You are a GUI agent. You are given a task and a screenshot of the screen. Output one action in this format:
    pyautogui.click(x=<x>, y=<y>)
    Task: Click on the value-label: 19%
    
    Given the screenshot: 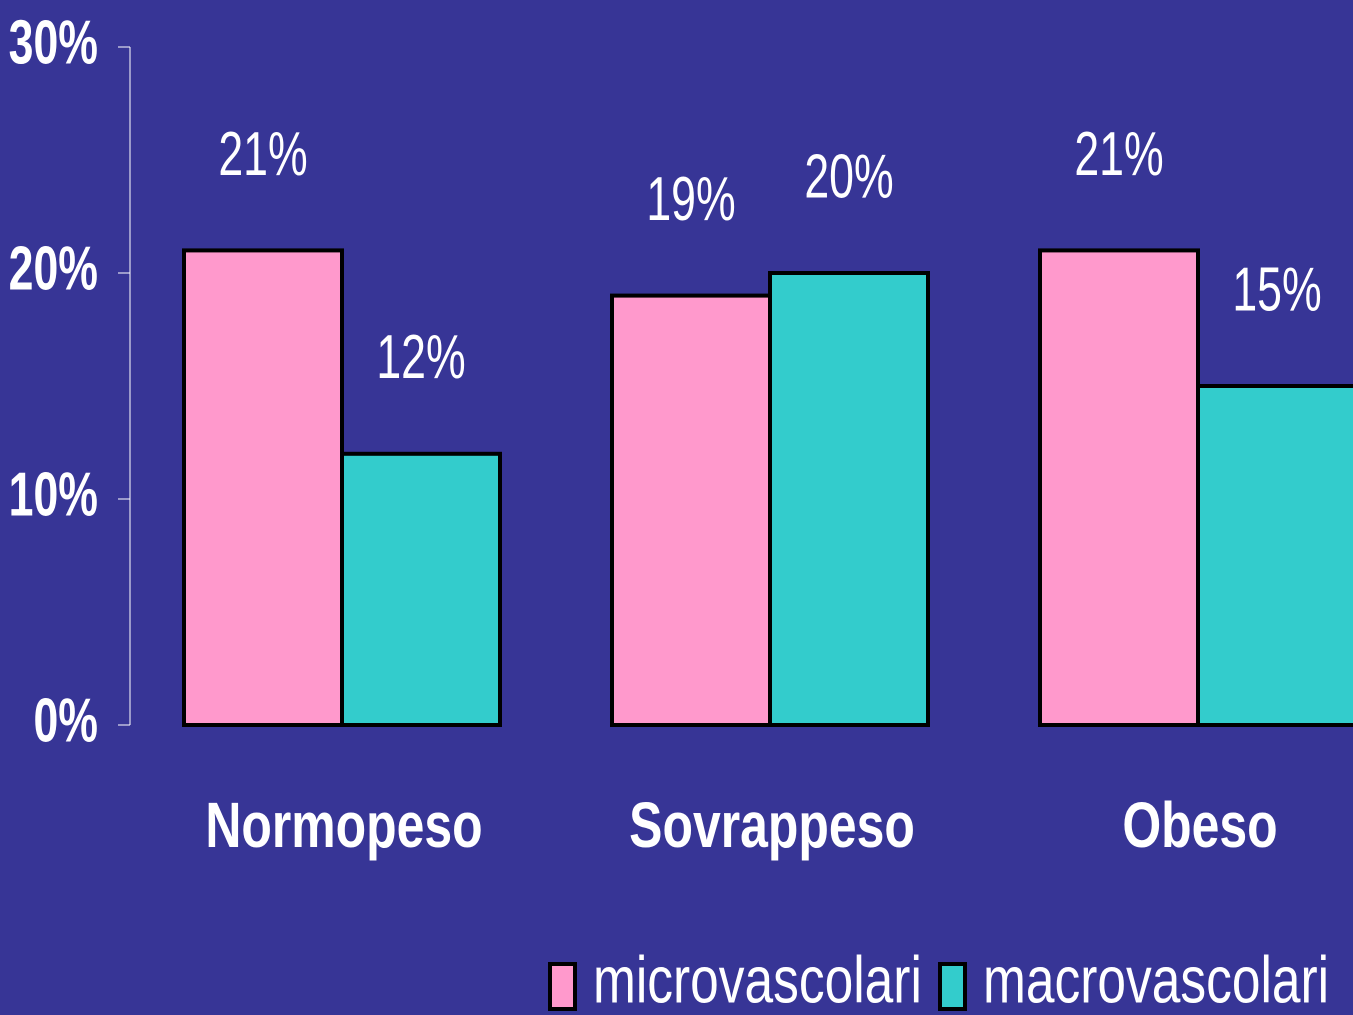 What is the action you would take?
    pyautogui.click(x=690, y=199)
    